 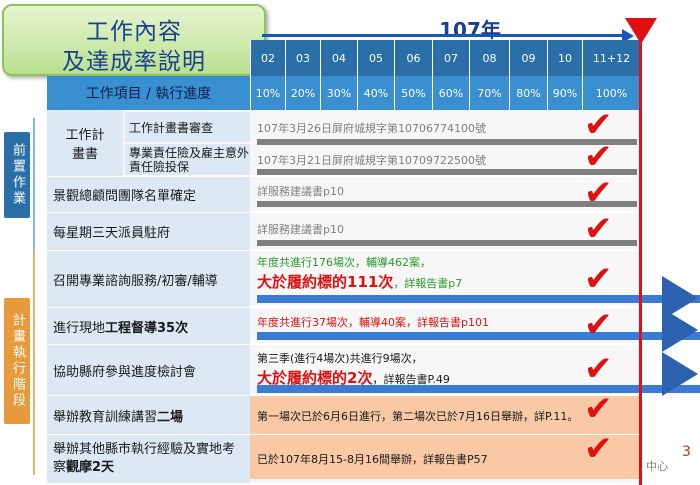 I want to click on row-label: 進行現地 工程督導35次, so click(x=148, y=326).